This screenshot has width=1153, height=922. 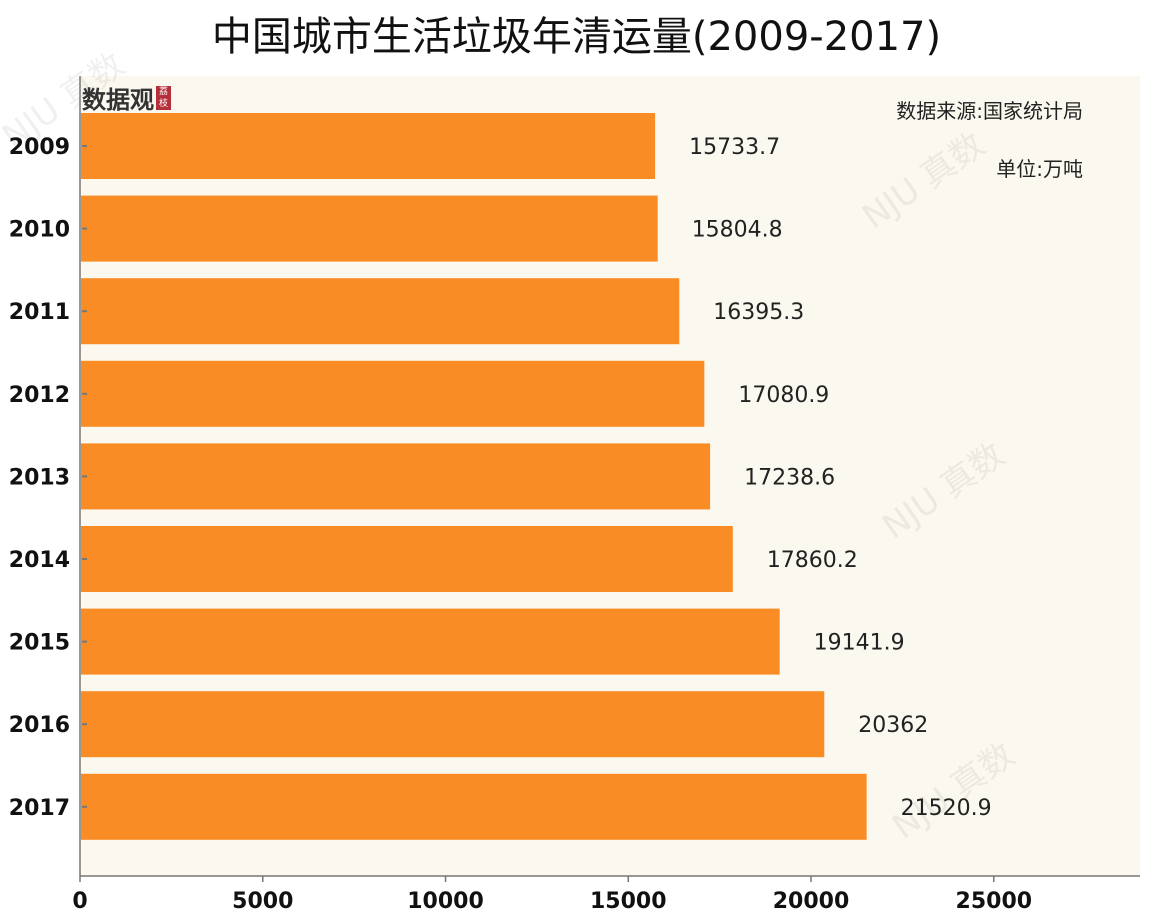 I want to click on bar-value-label: 17860.2, so click(x=812, y=560).